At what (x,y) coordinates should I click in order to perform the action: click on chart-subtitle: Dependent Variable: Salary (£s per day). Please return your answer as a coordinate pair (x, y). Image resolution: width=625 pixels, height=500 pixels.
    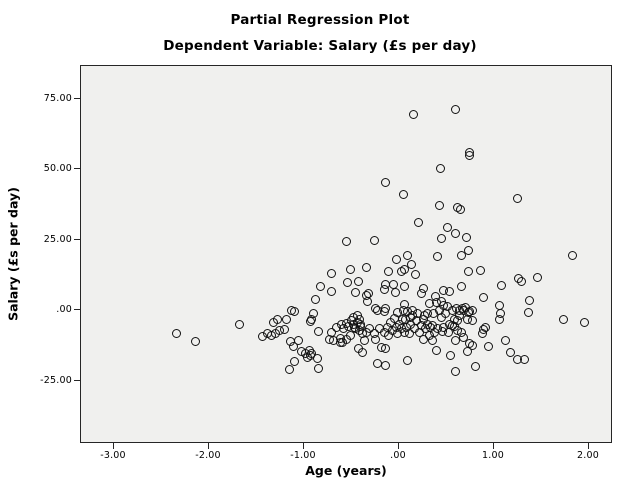
    Looking at the image, I should click on (320, 46).